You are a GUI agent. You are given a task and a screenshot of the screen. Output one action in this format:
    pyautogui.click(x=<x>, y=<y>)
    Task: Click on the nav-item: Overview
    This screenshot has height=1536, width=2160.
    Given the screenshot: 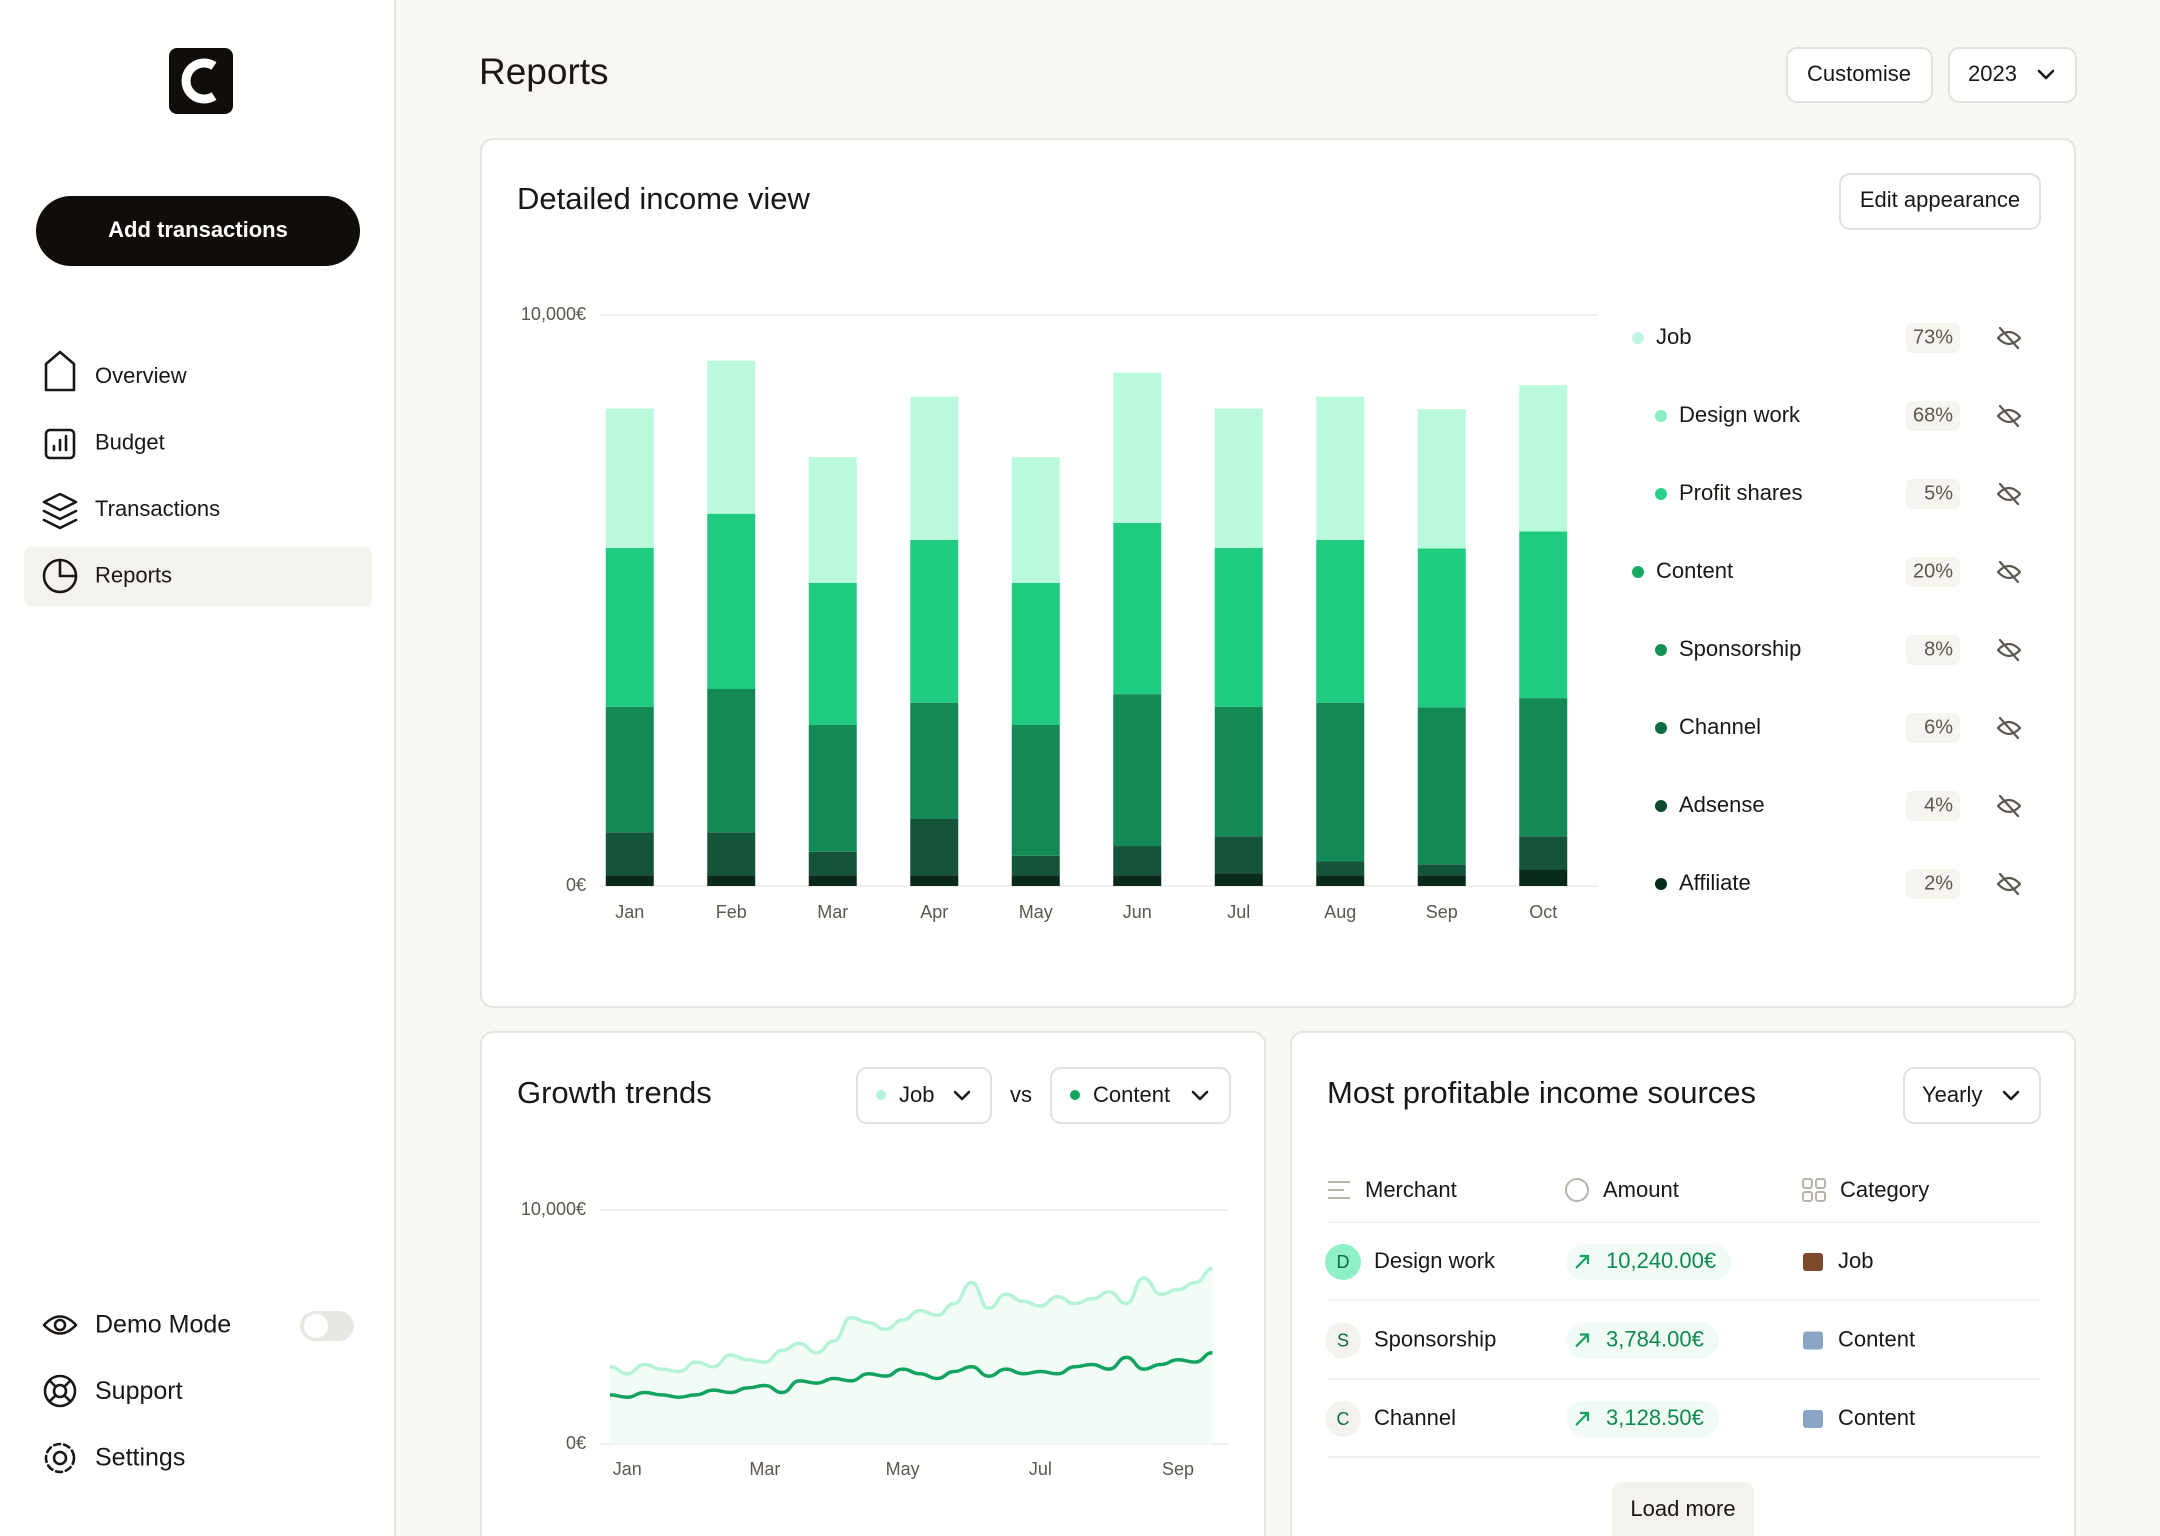 What is the action you would take?
    pyautogui.click(x=141, y=375)
    